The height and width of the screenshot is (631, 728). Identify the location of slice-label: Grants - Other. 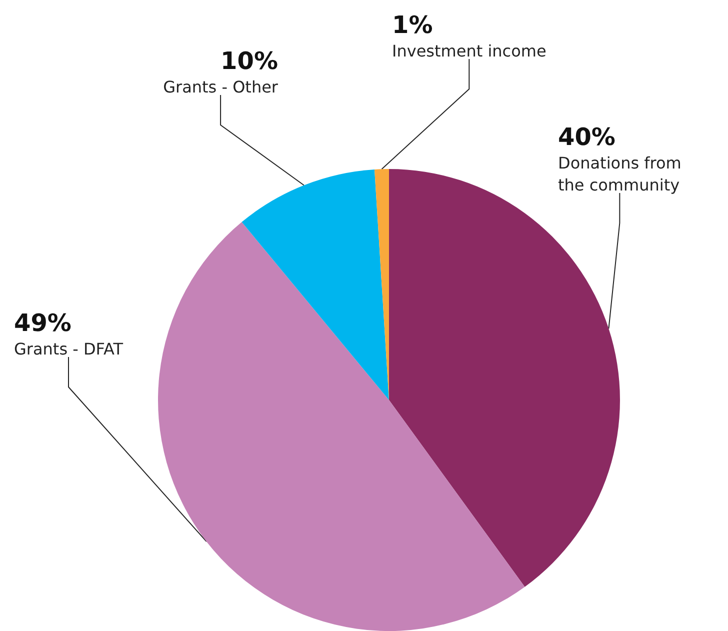
(220, 87).